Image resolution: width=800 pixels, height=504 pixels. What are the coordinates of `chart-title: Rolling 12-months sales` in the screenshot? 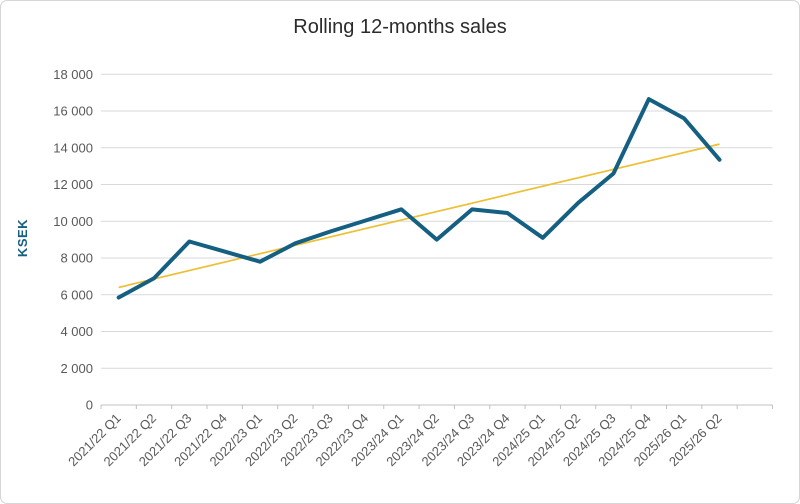 It's located at (400, 27).